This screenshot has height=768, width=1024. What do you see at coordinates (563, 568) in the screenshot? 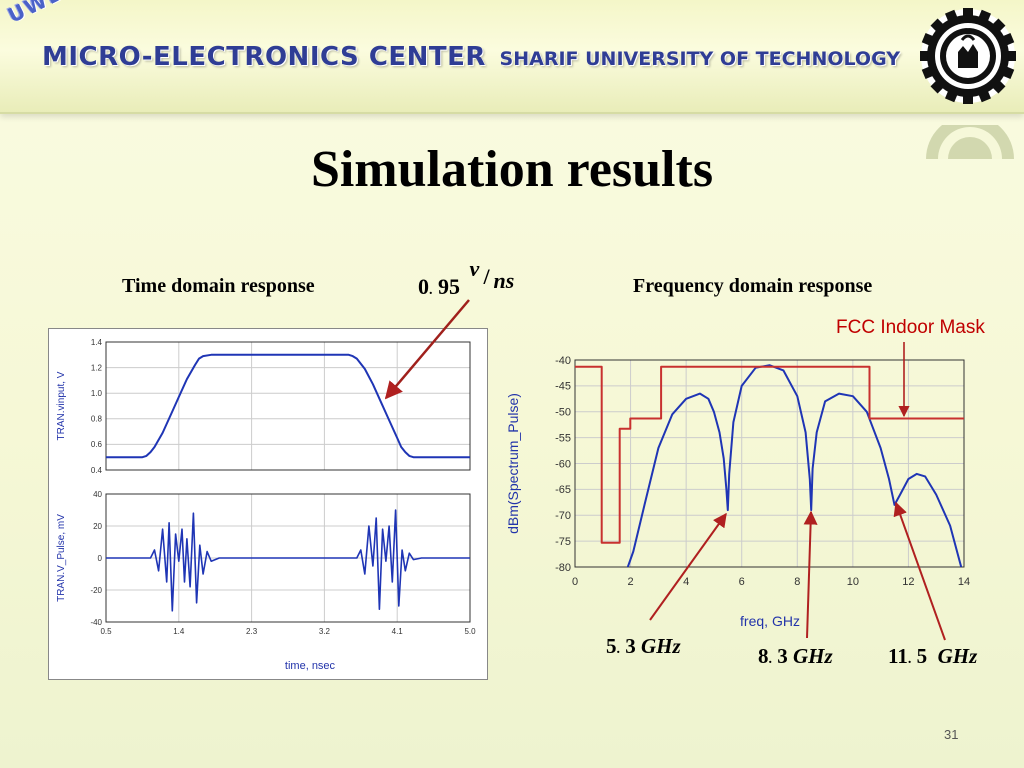
I see `y-tick-label: -80` at bounding box center [563, 568].